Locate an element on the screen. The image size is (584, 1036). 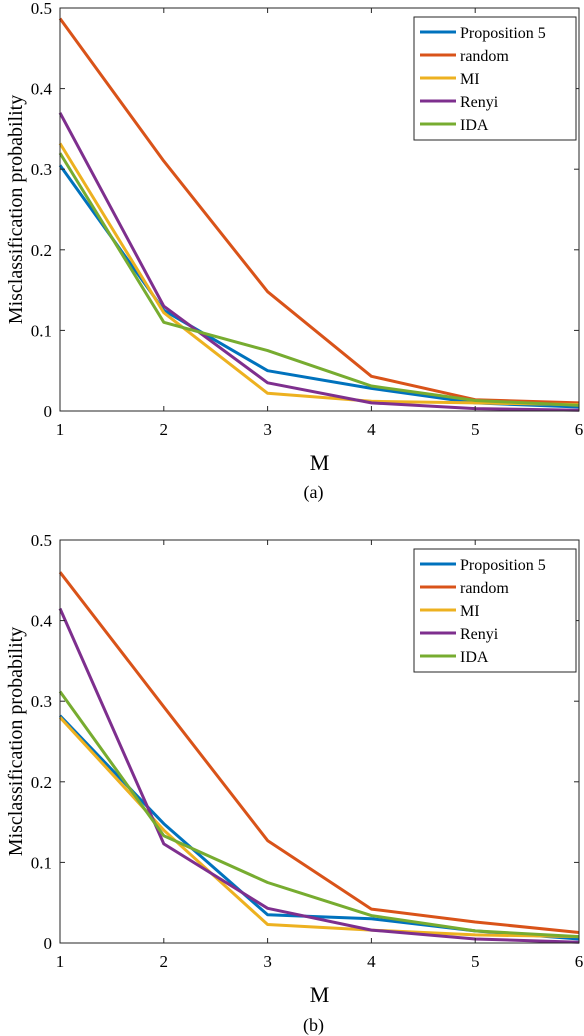
panel-caption: (a) is located at coordinates (314, 492).